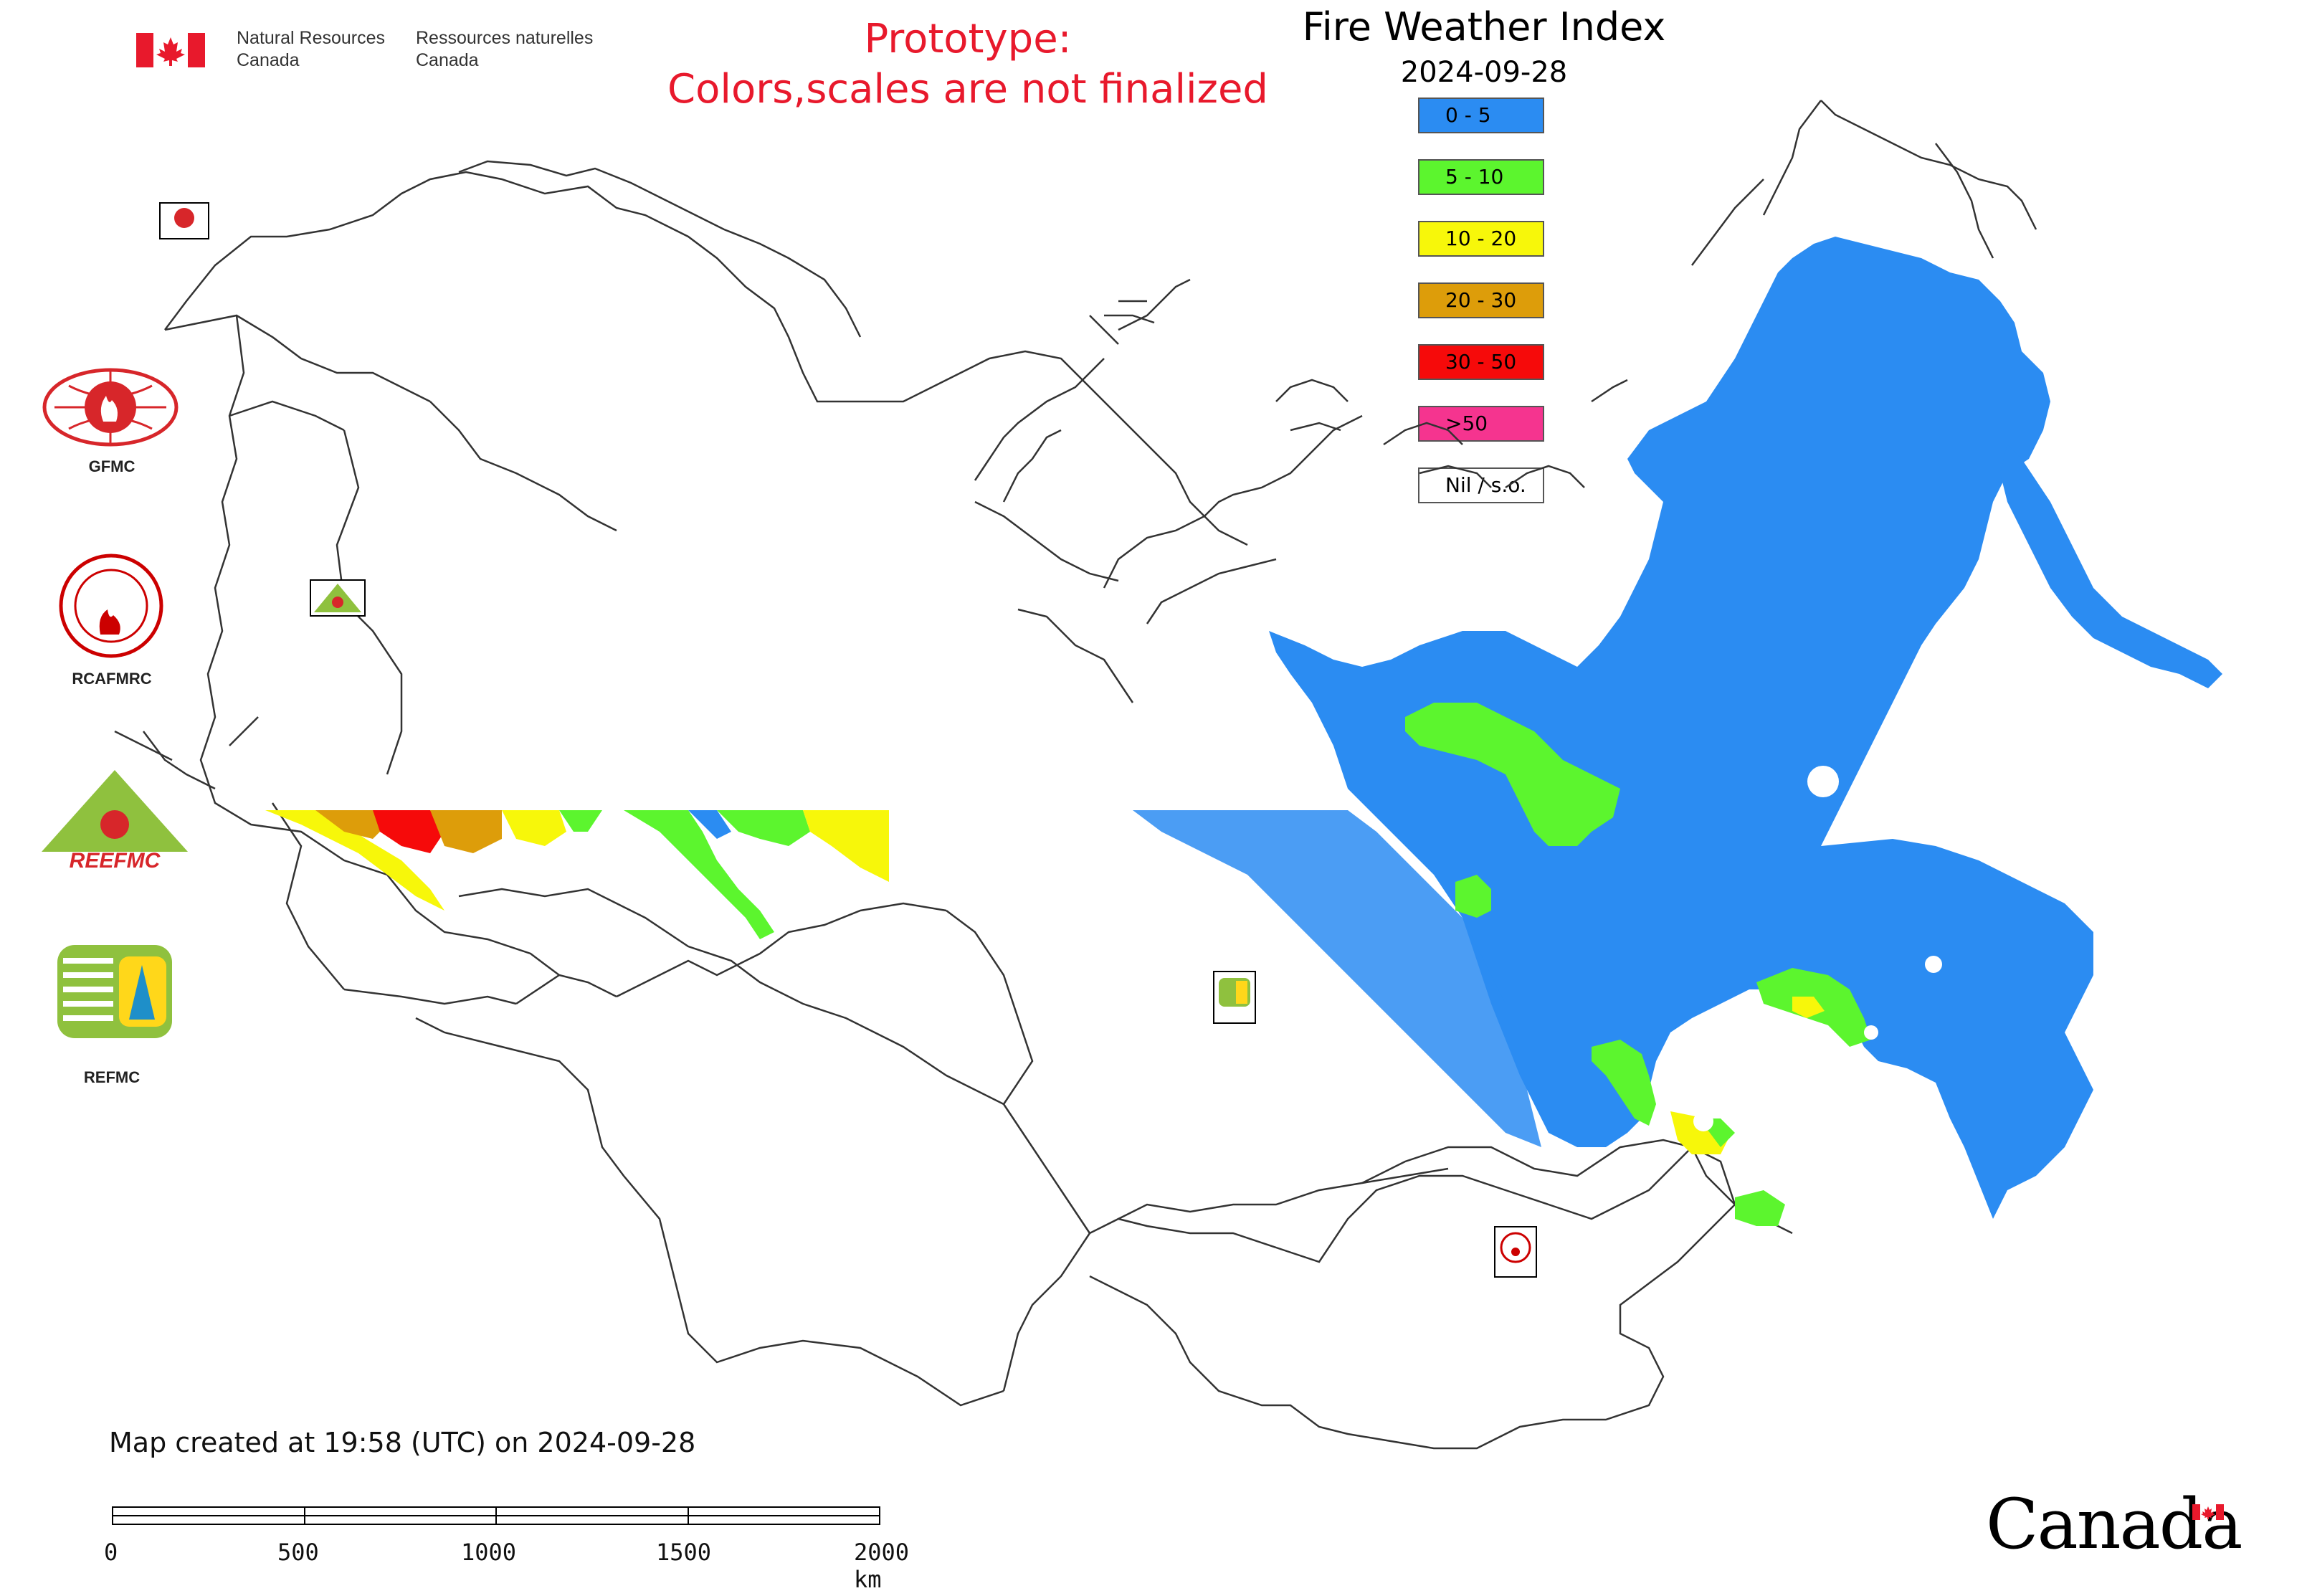  I want to click on gfmc-logo-icon, so click(111, 407).